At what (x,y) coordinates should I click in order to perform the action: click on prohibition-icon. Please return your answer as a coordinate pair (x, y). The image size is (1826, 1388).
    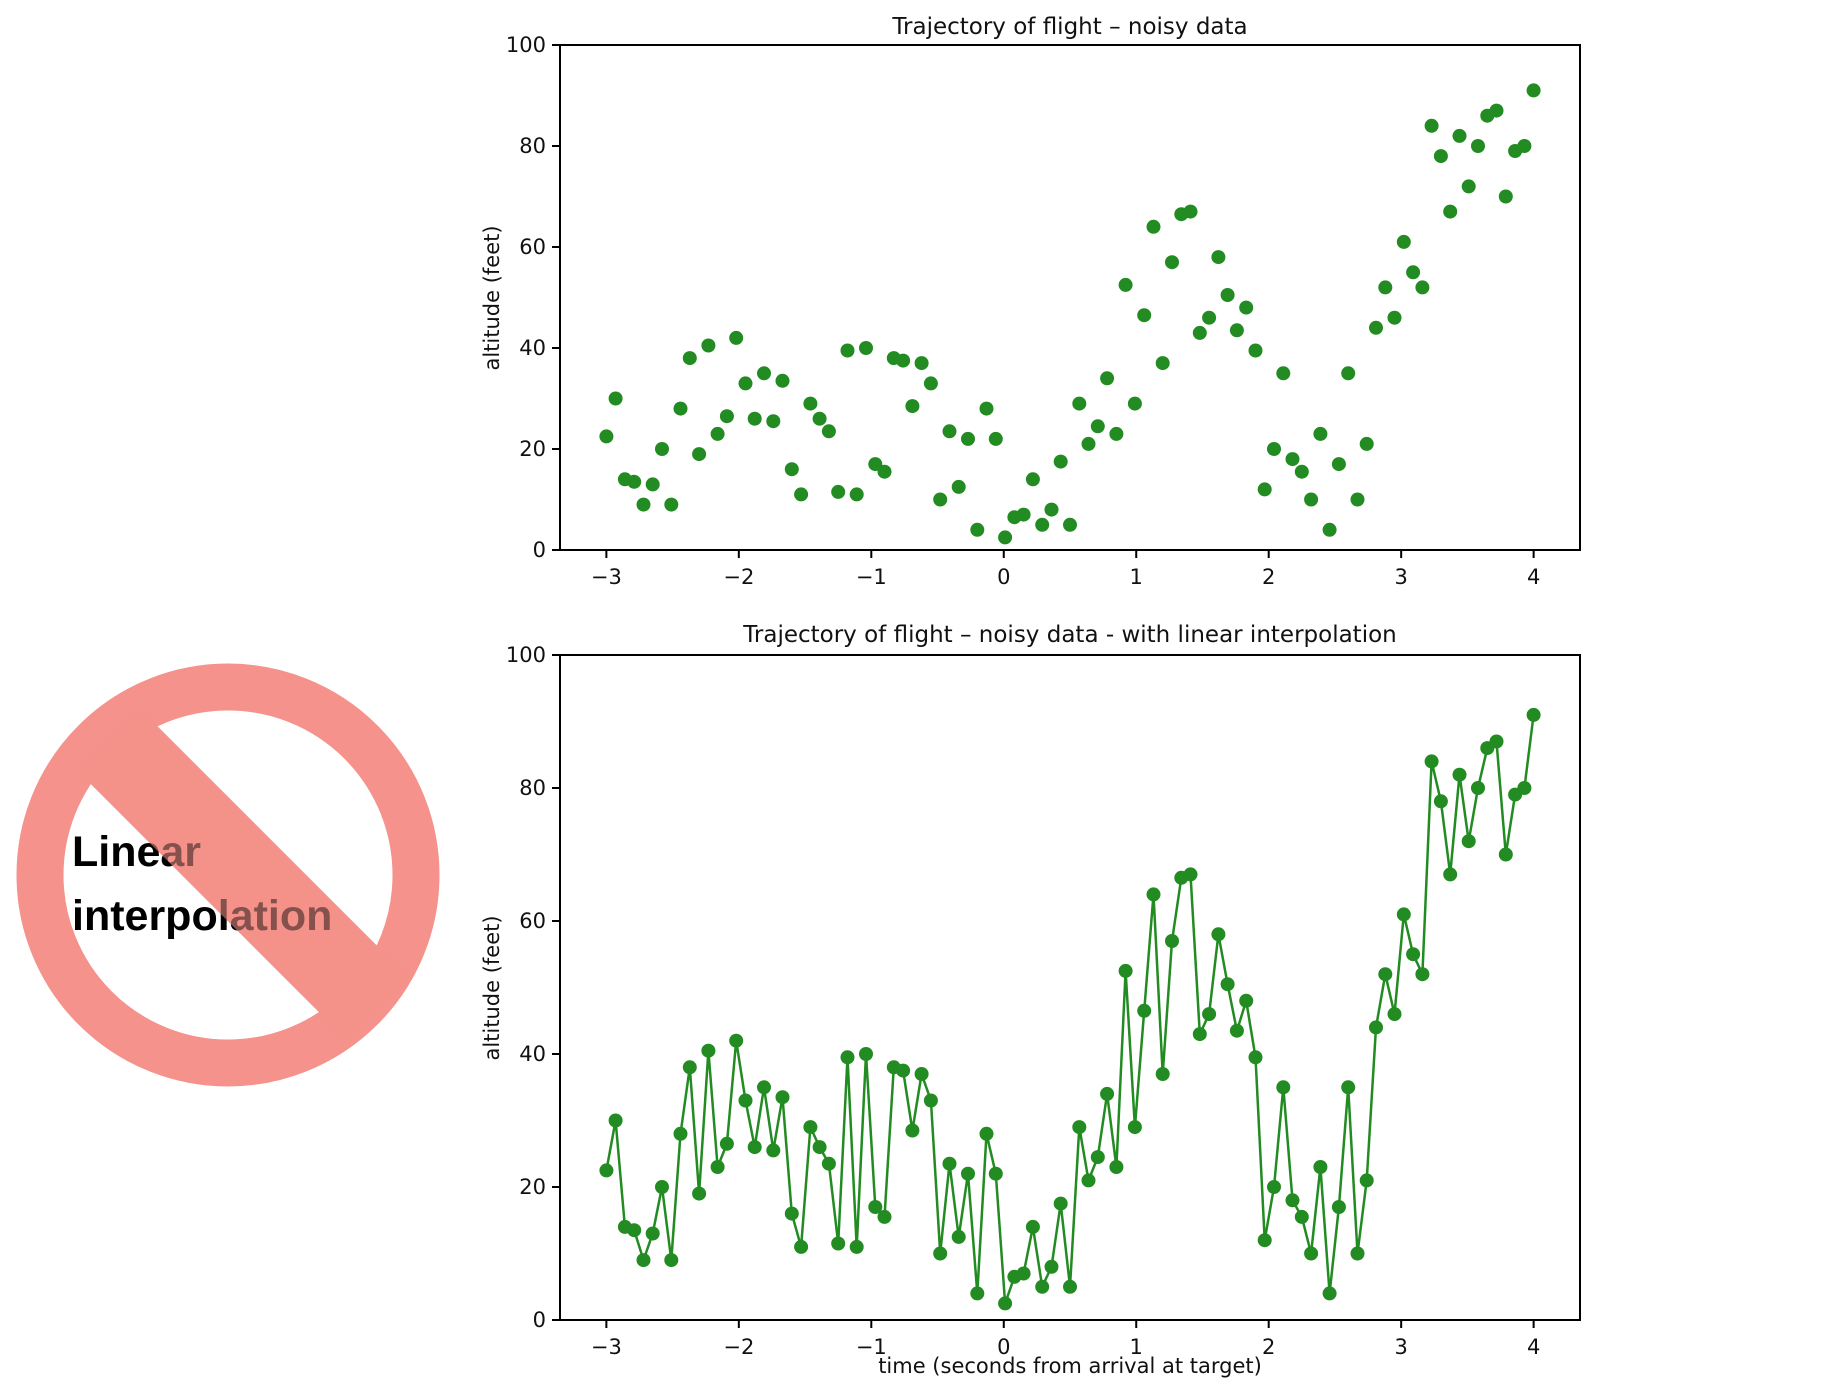
    Looking at the image, I should click on (228, 875).